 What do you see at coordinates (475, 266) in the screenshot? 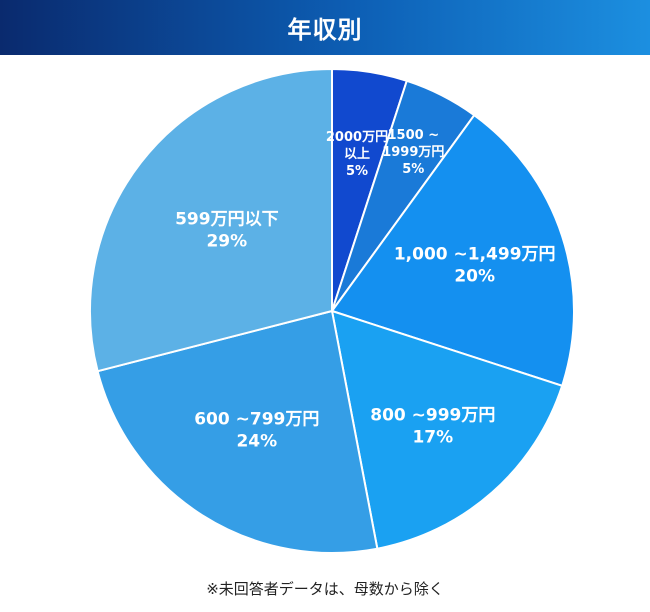
I see `slice-label: 1,000 ~1,499万円 20%` at bounding box center [475, 266].